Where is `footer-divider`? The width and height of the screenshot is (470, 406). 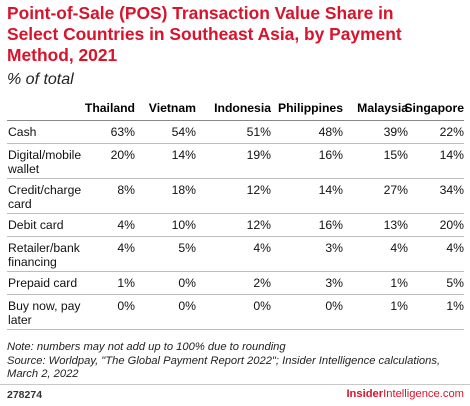
footer-divider is located at coordinates (235, 384).